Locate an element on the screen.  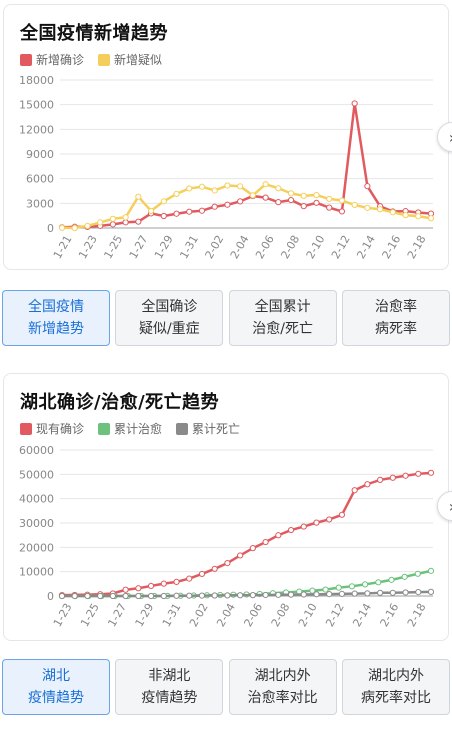
legend-item-cumulative-recovered: 累计治愈 is located at coordinates (130, 428).